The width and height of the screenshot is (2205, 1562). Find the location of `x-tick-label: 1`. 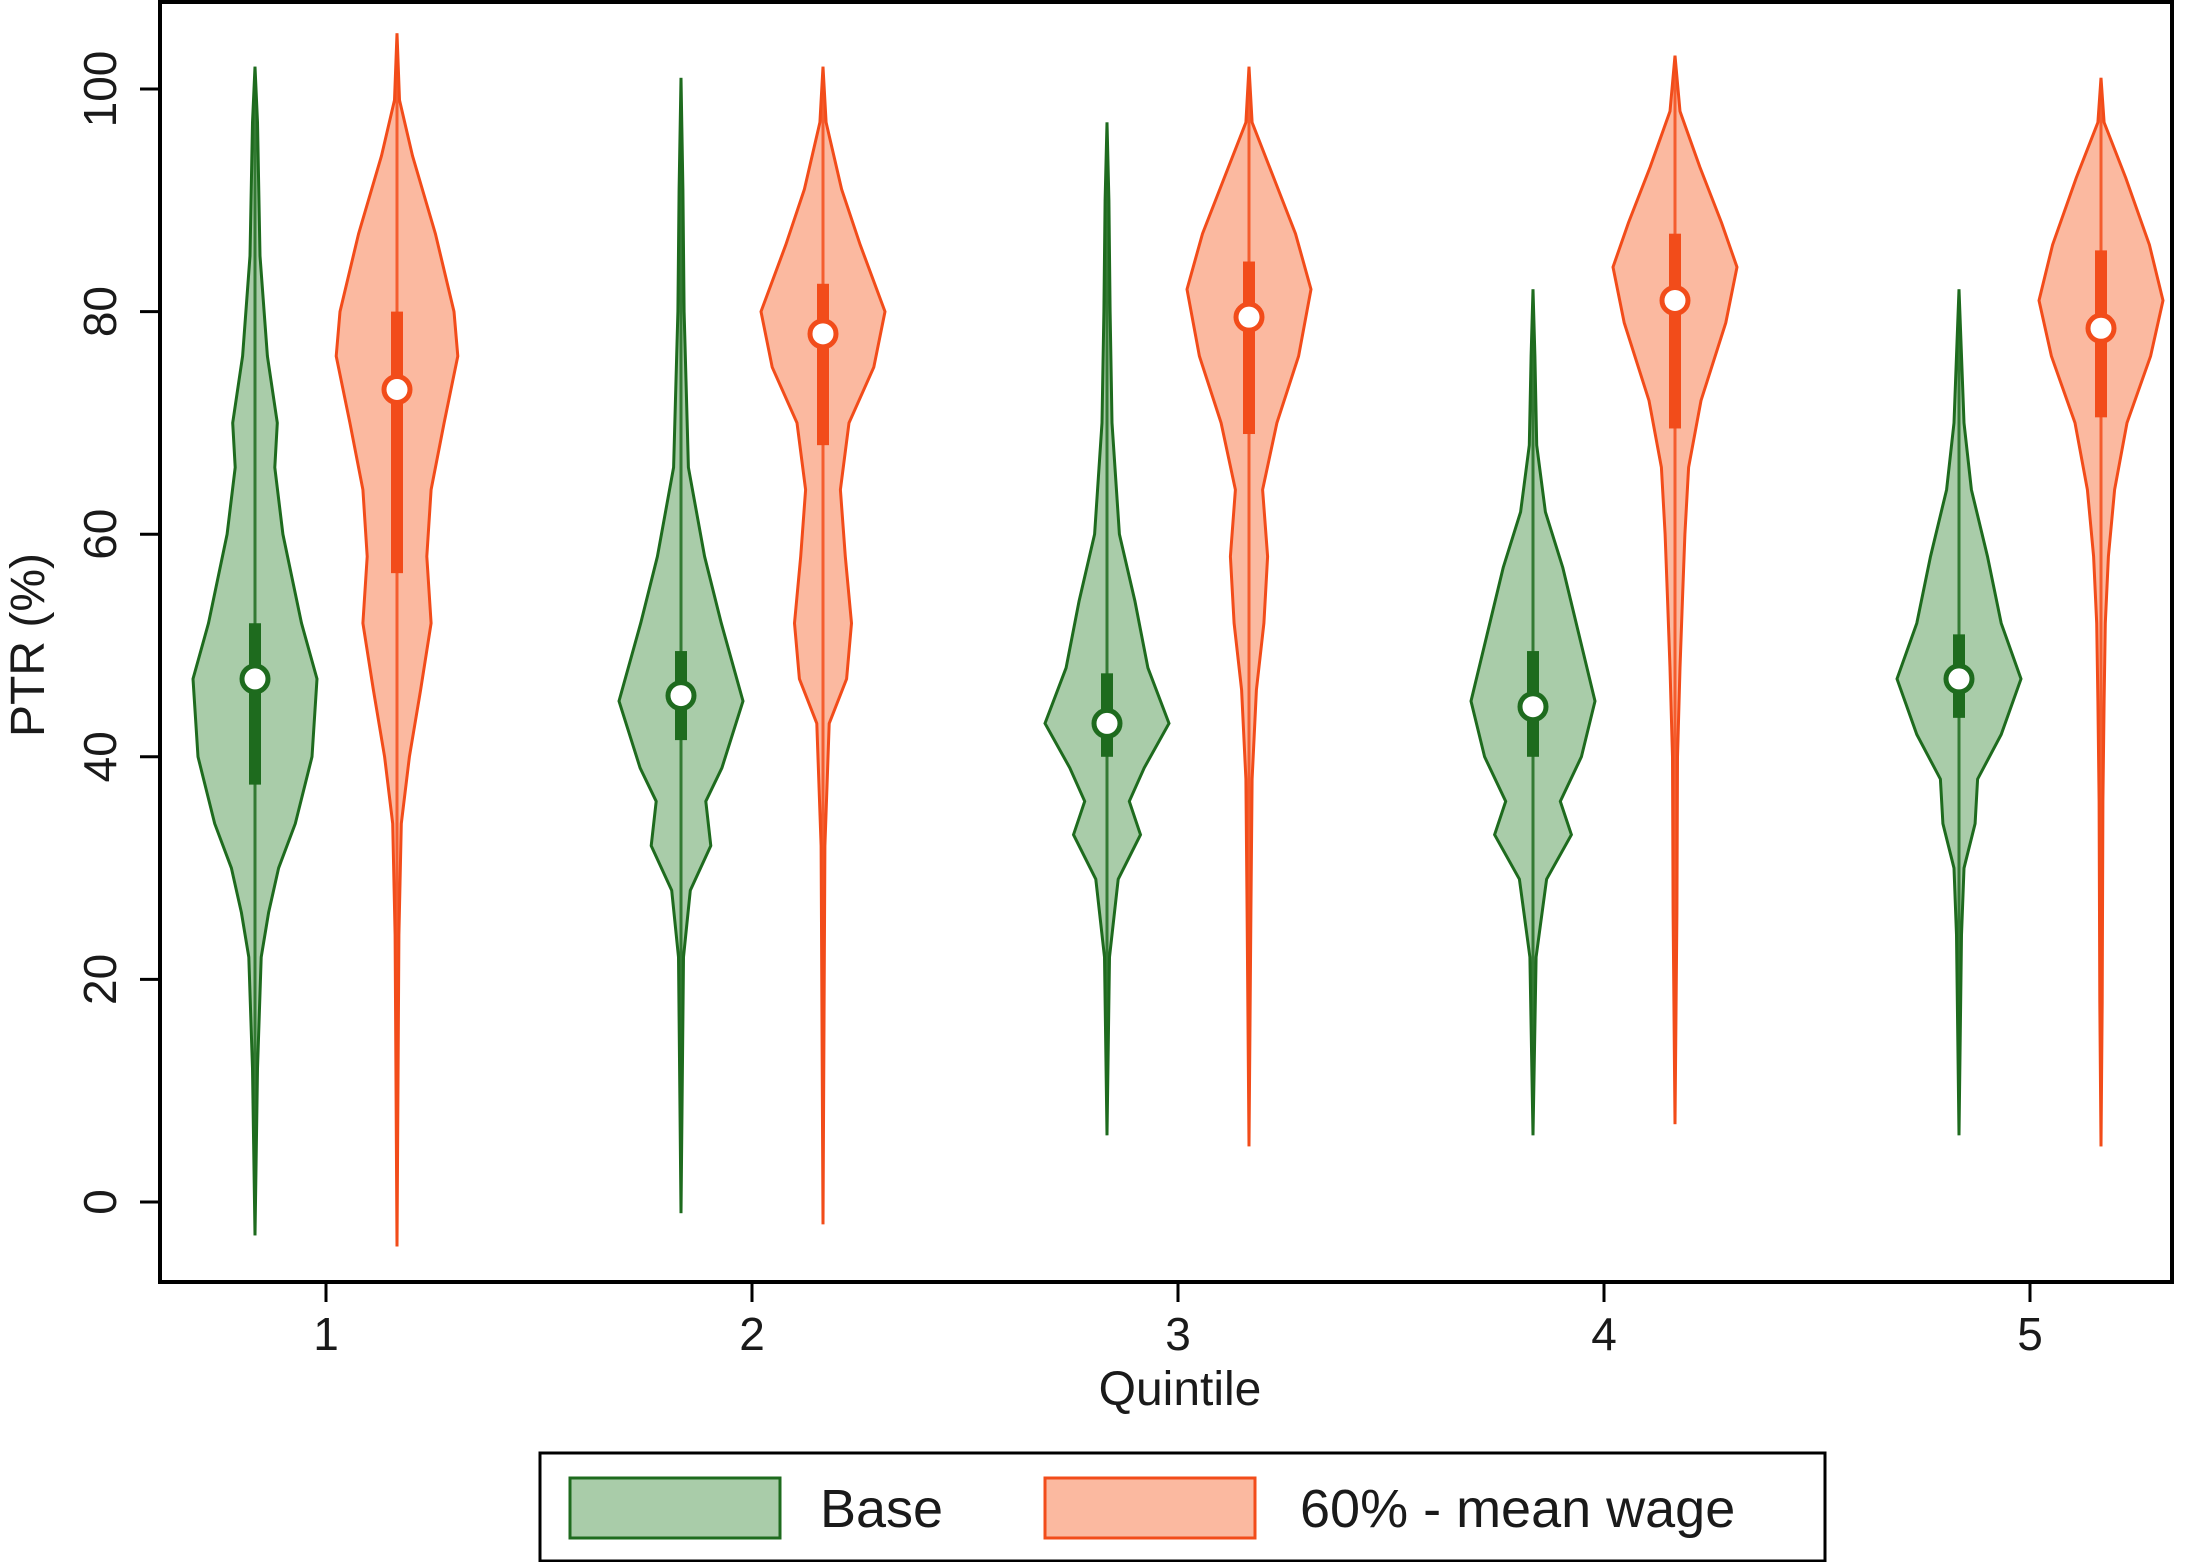

x-tick-label: 1 is located at coordinates (326, 1334).